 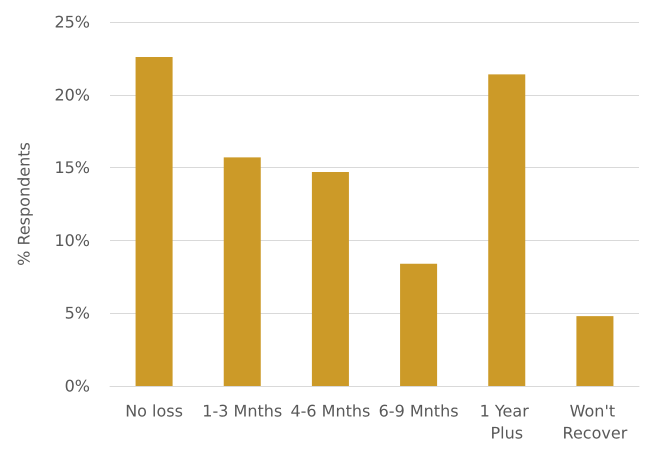 I want to click on x-tick-label: 1 Year Plus, so click(x=507, y=422).